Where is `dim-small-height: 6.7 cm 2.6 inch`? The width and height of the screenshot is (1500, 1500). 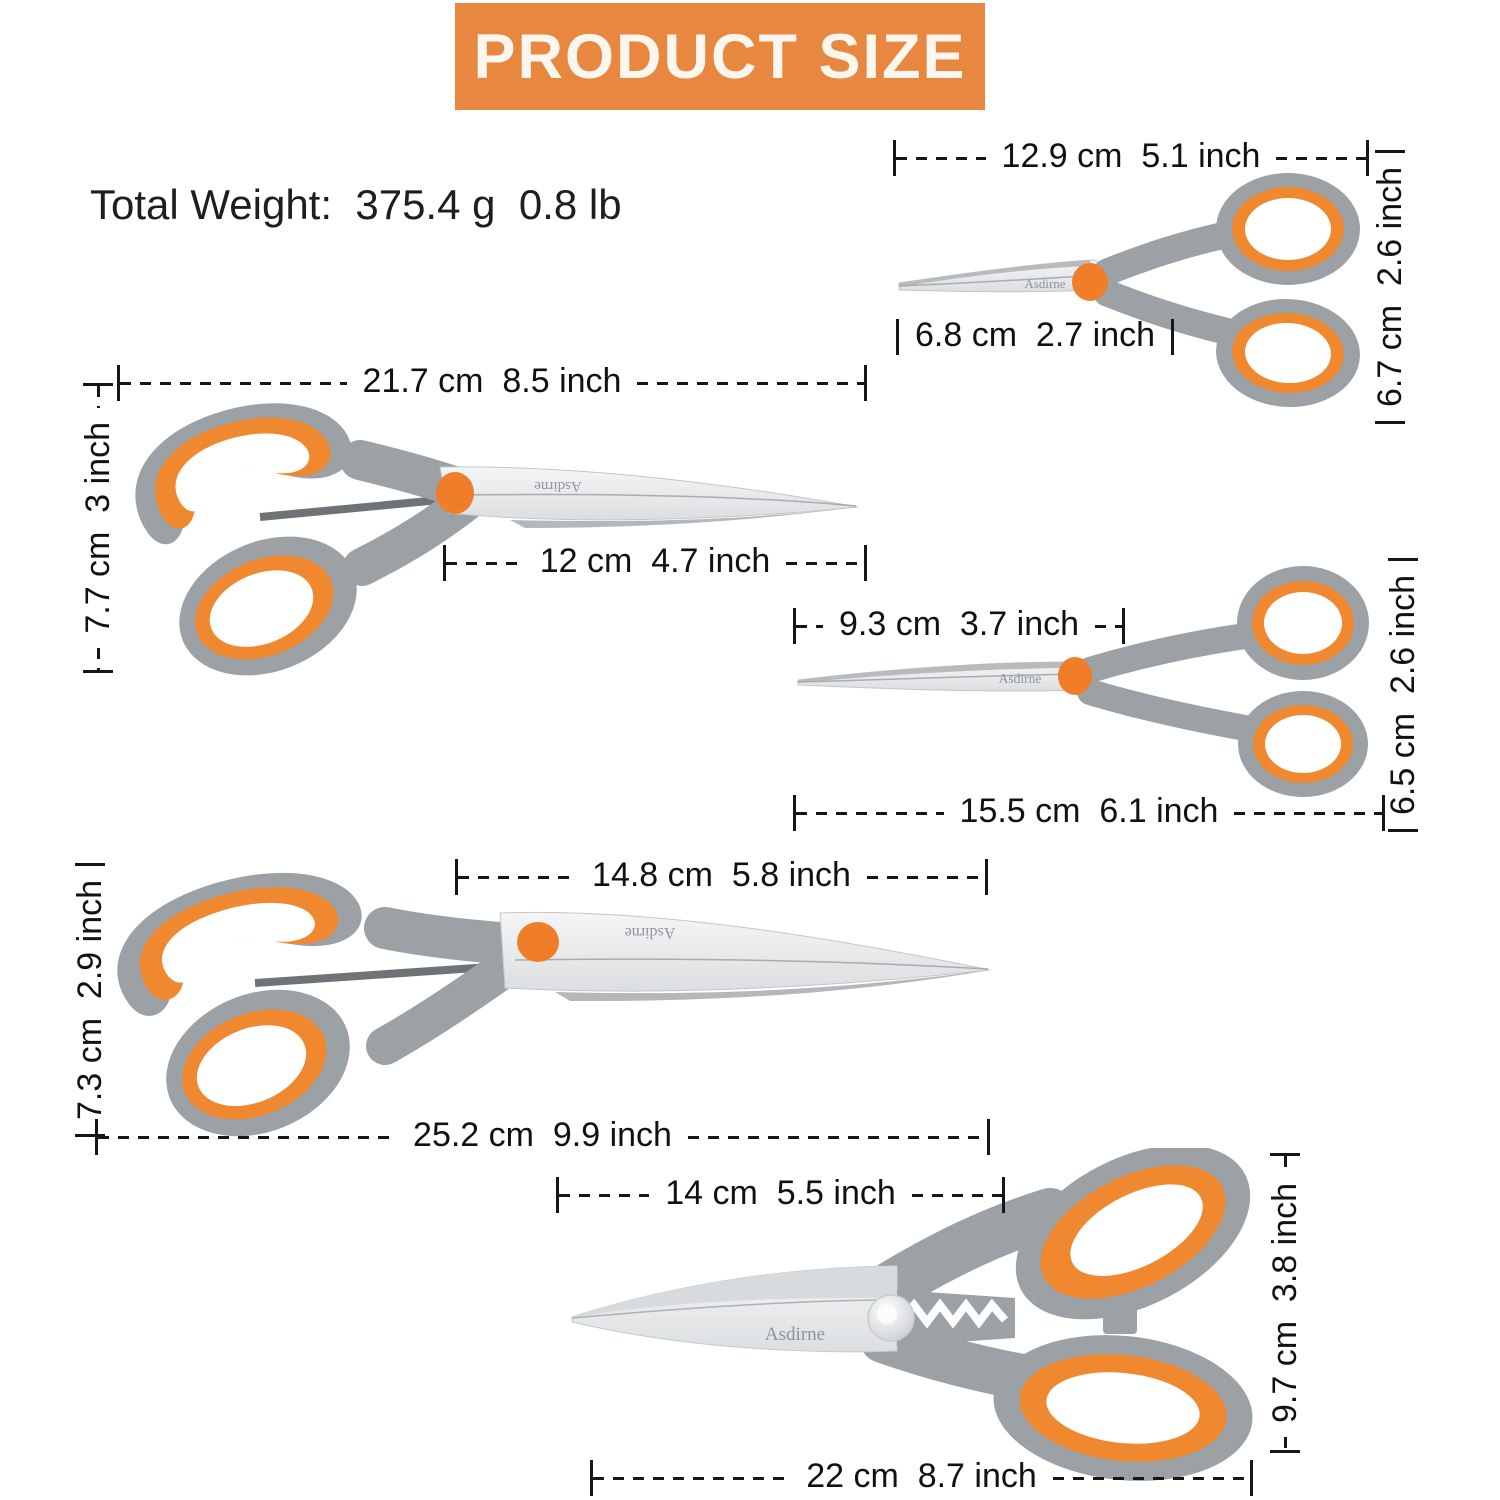
dim-small-height: 6.7 cm 2.6 inch is located at coordinates (1390, 287).